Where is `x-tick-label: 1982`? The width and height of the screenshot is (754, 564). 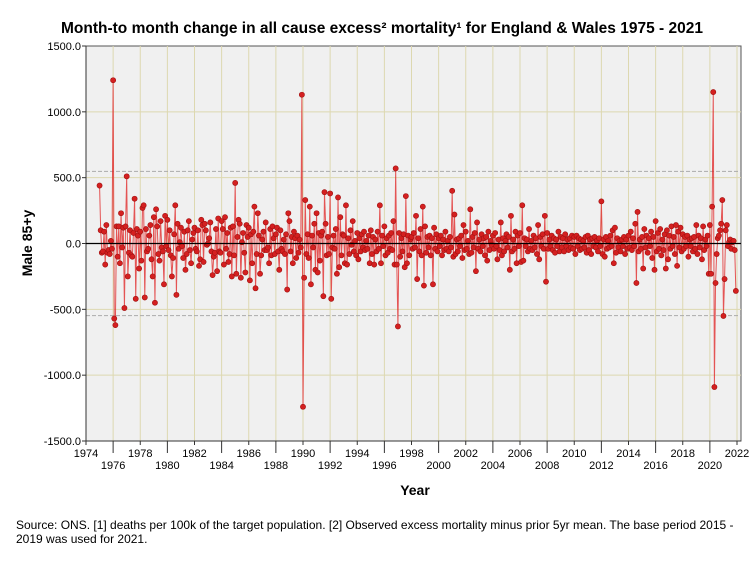 x-tick-label: 1982 is located at coordinates (194, 454).